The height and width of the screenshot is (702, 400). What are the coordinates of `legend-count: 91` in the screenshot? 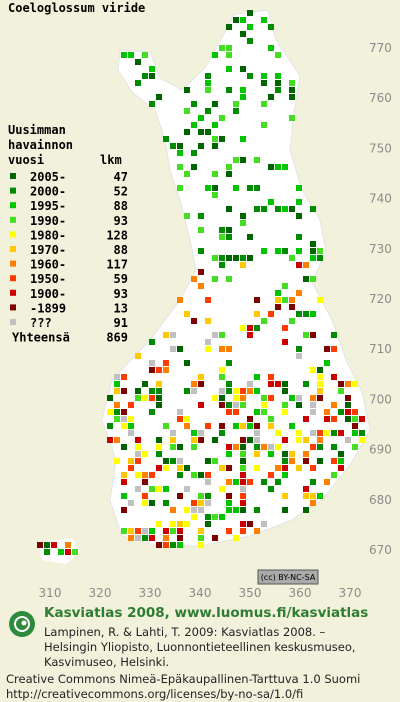 It's located at (121, 323).